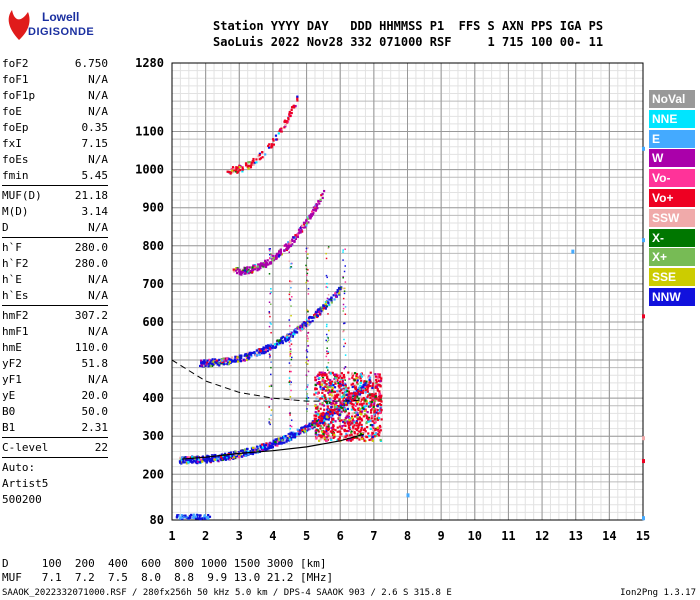  Describe the element at coordinates (55, 196) in the screenshot. I see `param-row-mufd: MUF(D) 21.18` at that location.